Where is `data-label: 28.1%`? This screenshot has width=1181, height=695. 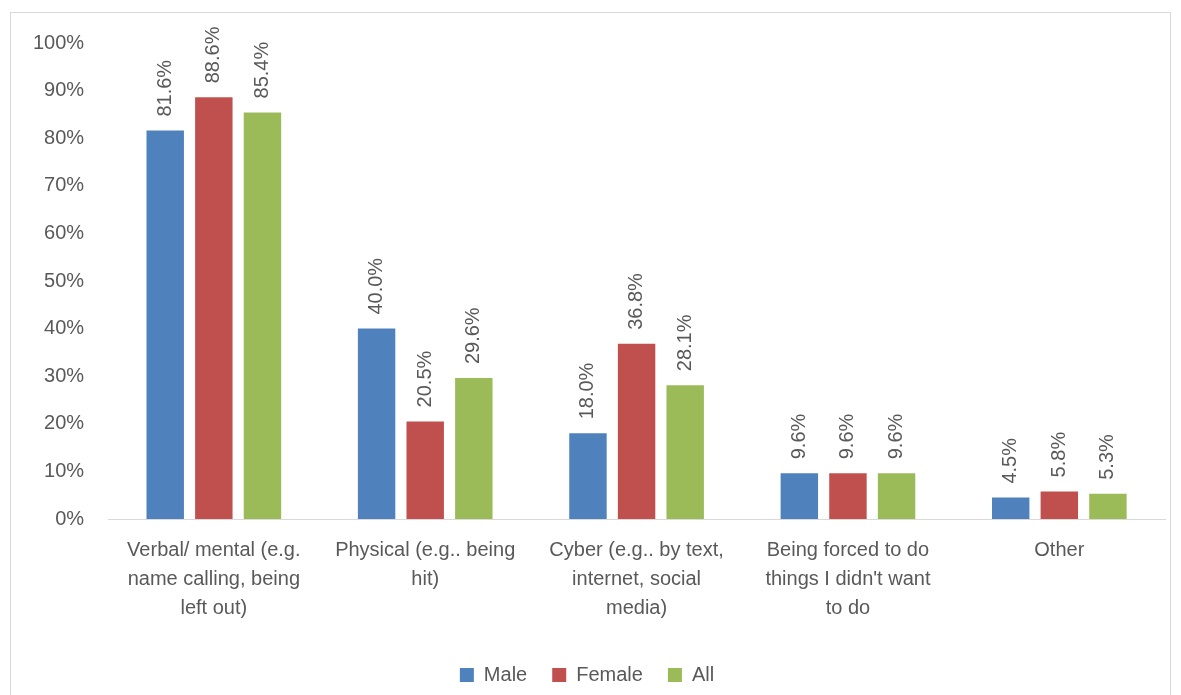
data-label: 28.1% is located at coordinates (683, 343).